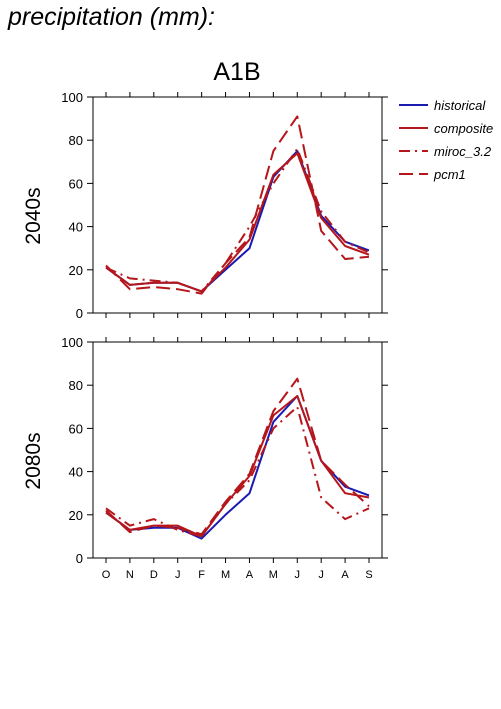 The height and width of the screenshot is (709, 501). I want to click on chart-title: A1B, so click(236, 72).